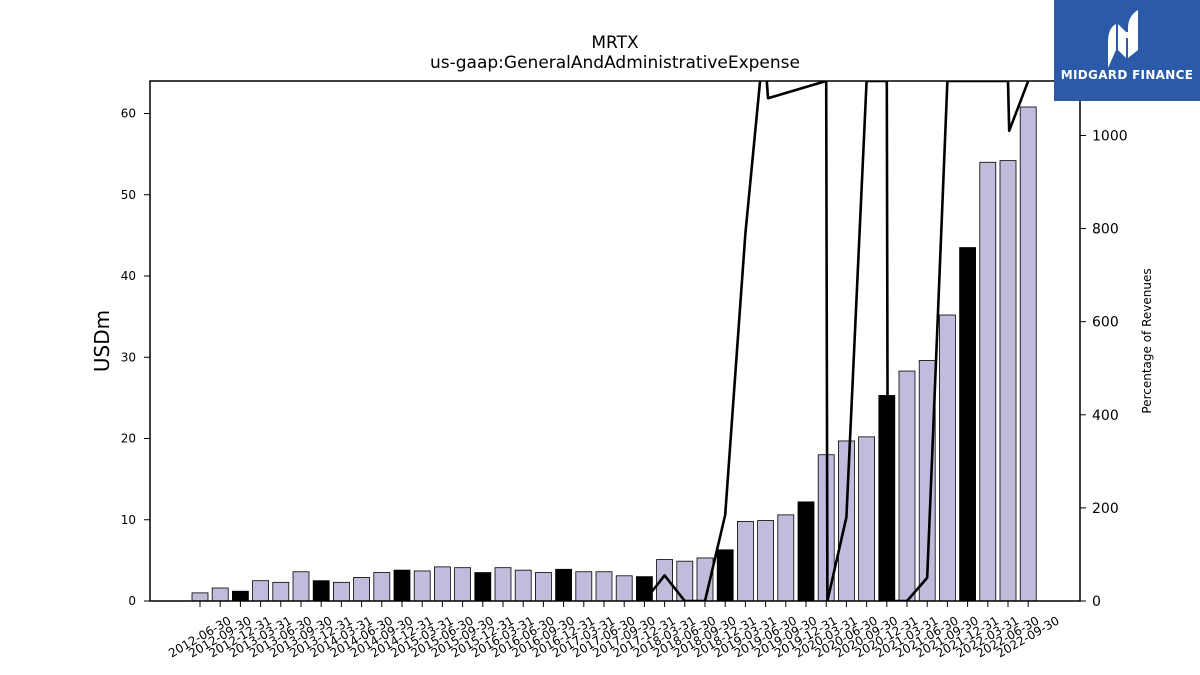  Describe the element at coordinates (1096, 602) in the screenshot. I see `y2-tick-label: 0` at that location.